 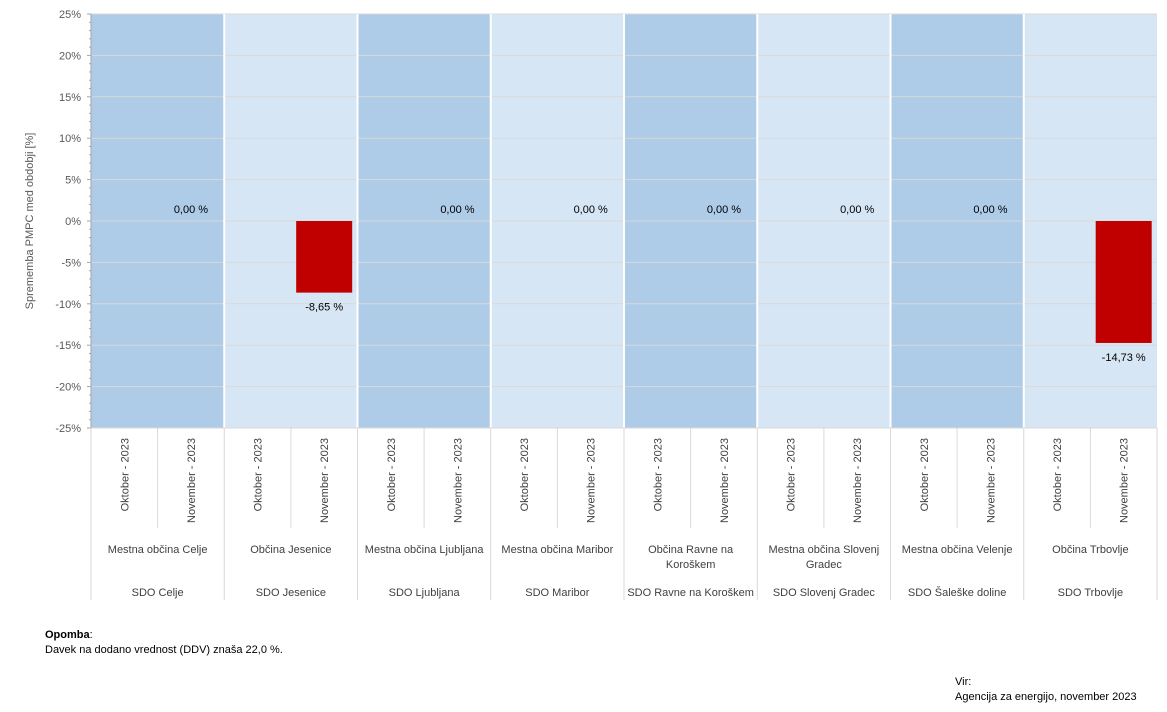 I want to click on sdo-label: SDO Trbovlje, so click(x=1090, y=593).